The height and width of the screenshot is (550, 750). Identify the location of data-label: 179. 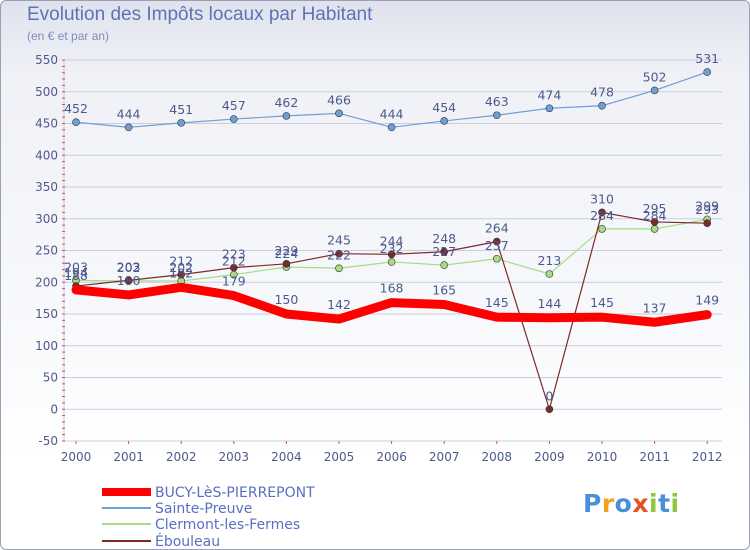
(234, 281).